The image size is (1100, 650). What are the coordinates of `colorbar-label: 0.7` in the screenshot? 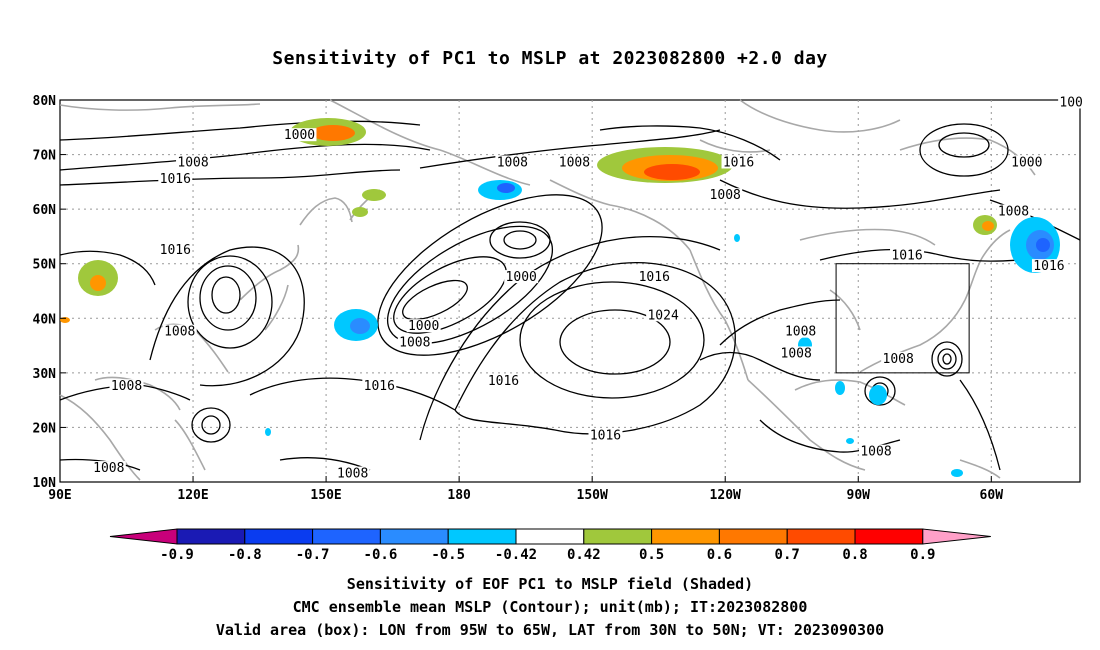 It's located at (787, 555).